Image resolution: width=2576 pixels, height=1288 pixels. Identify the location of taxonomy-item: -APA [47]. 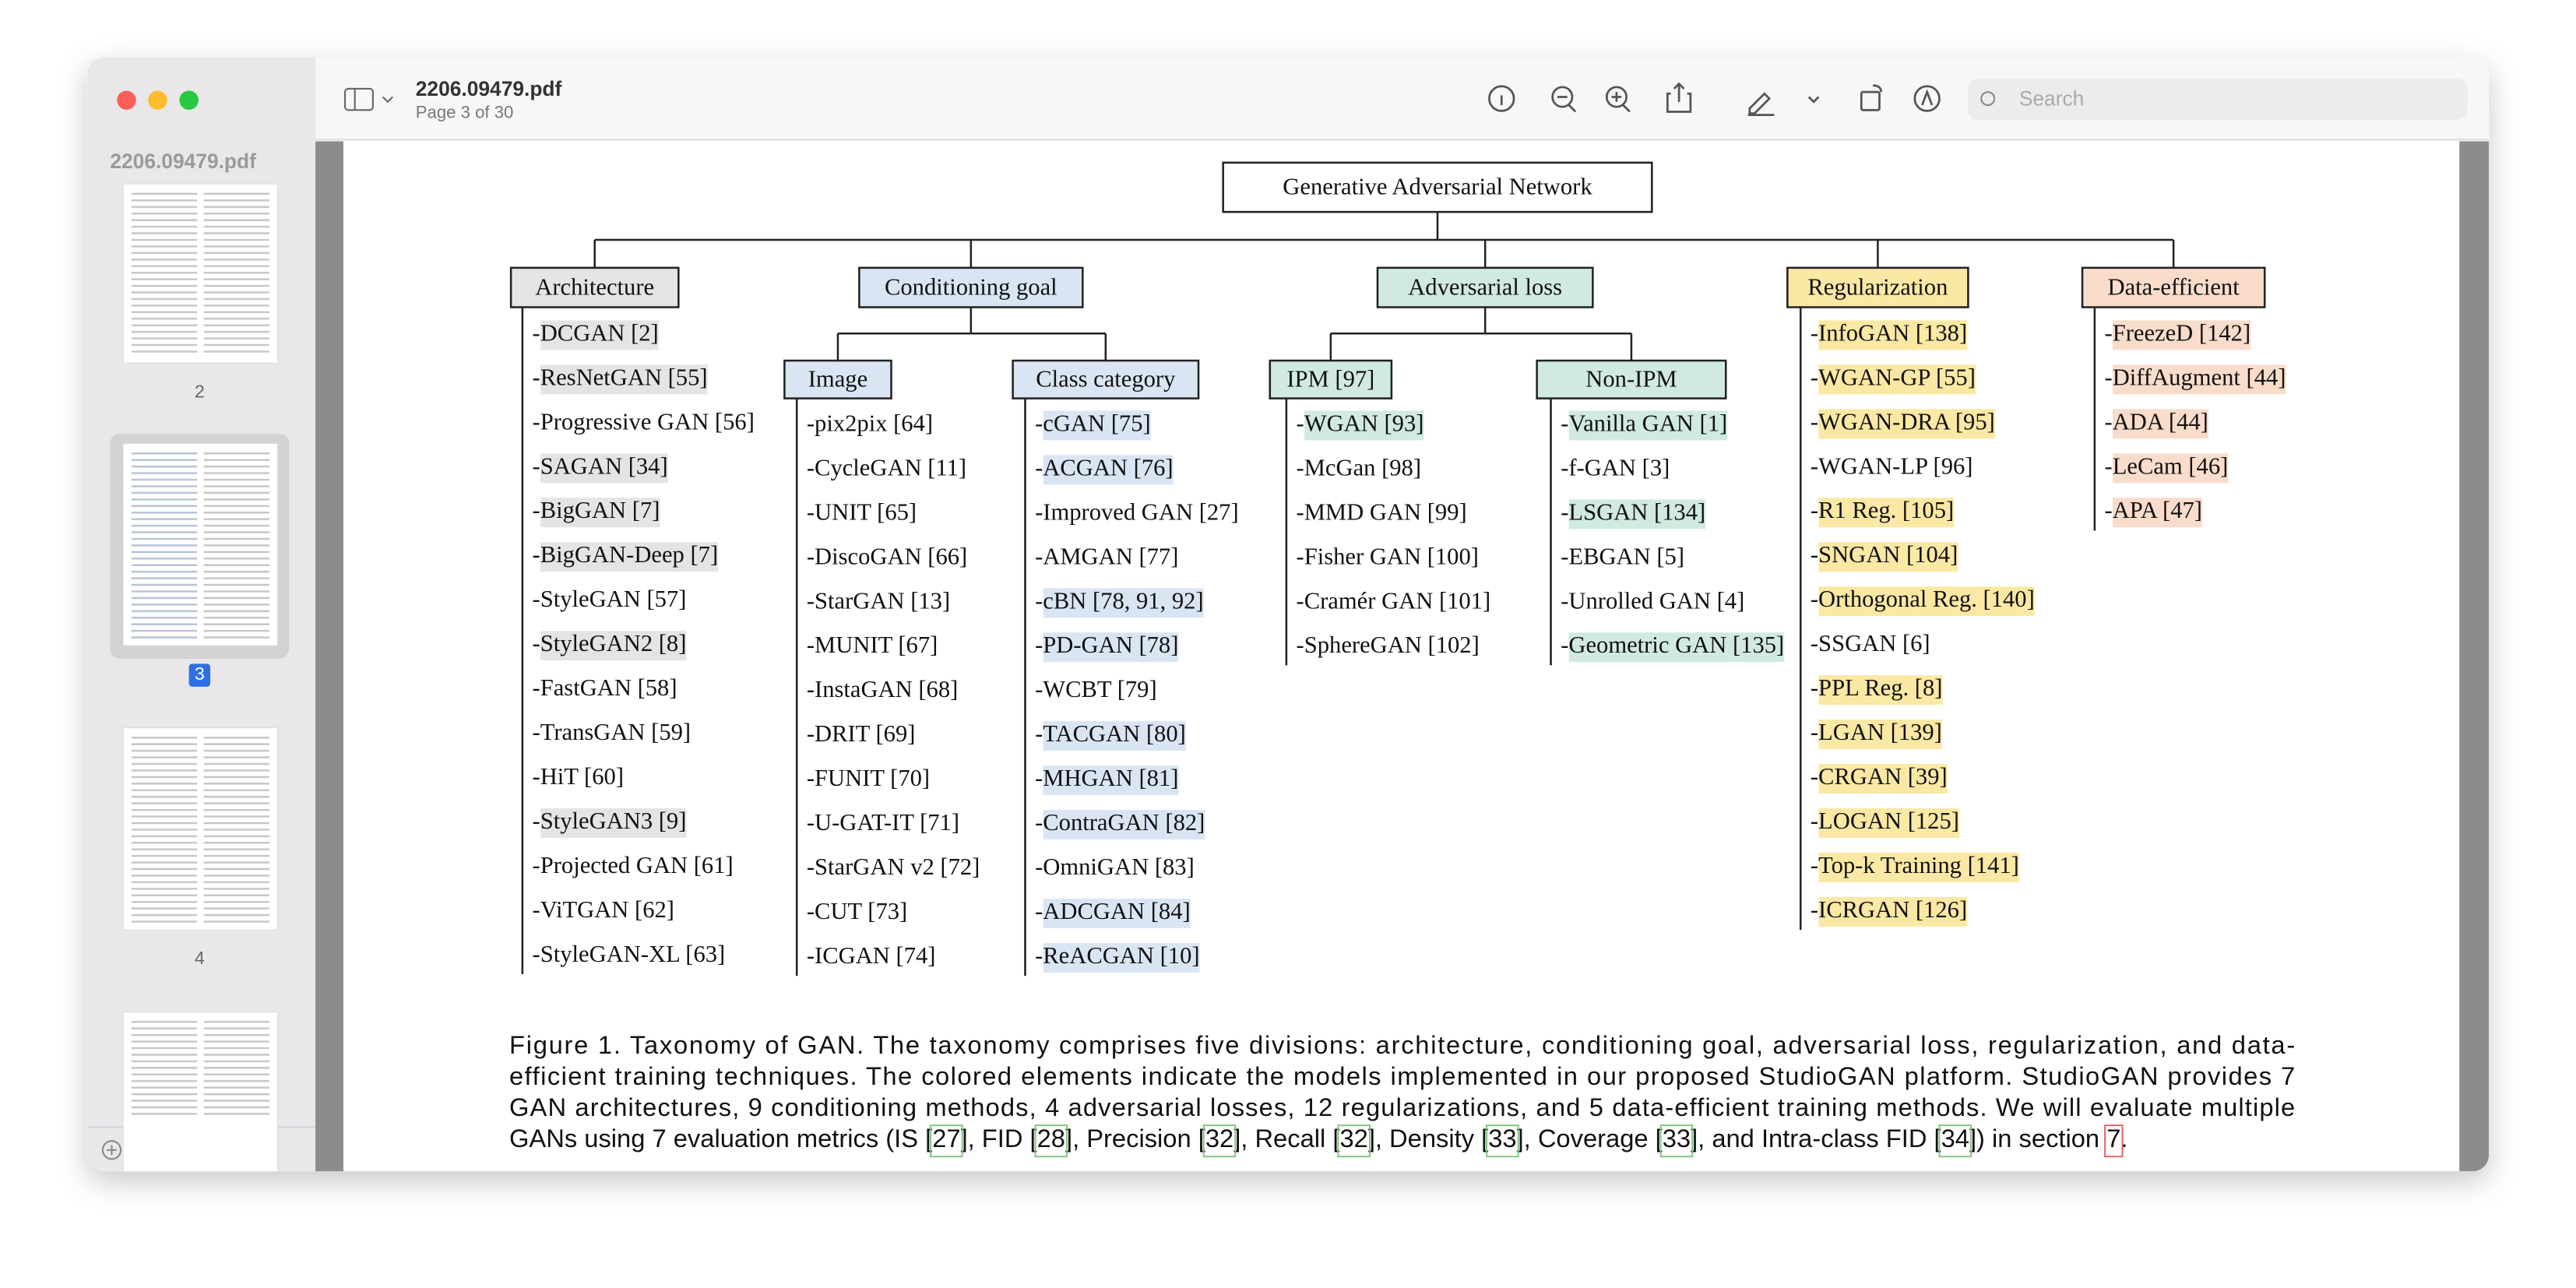
(2153, 510).